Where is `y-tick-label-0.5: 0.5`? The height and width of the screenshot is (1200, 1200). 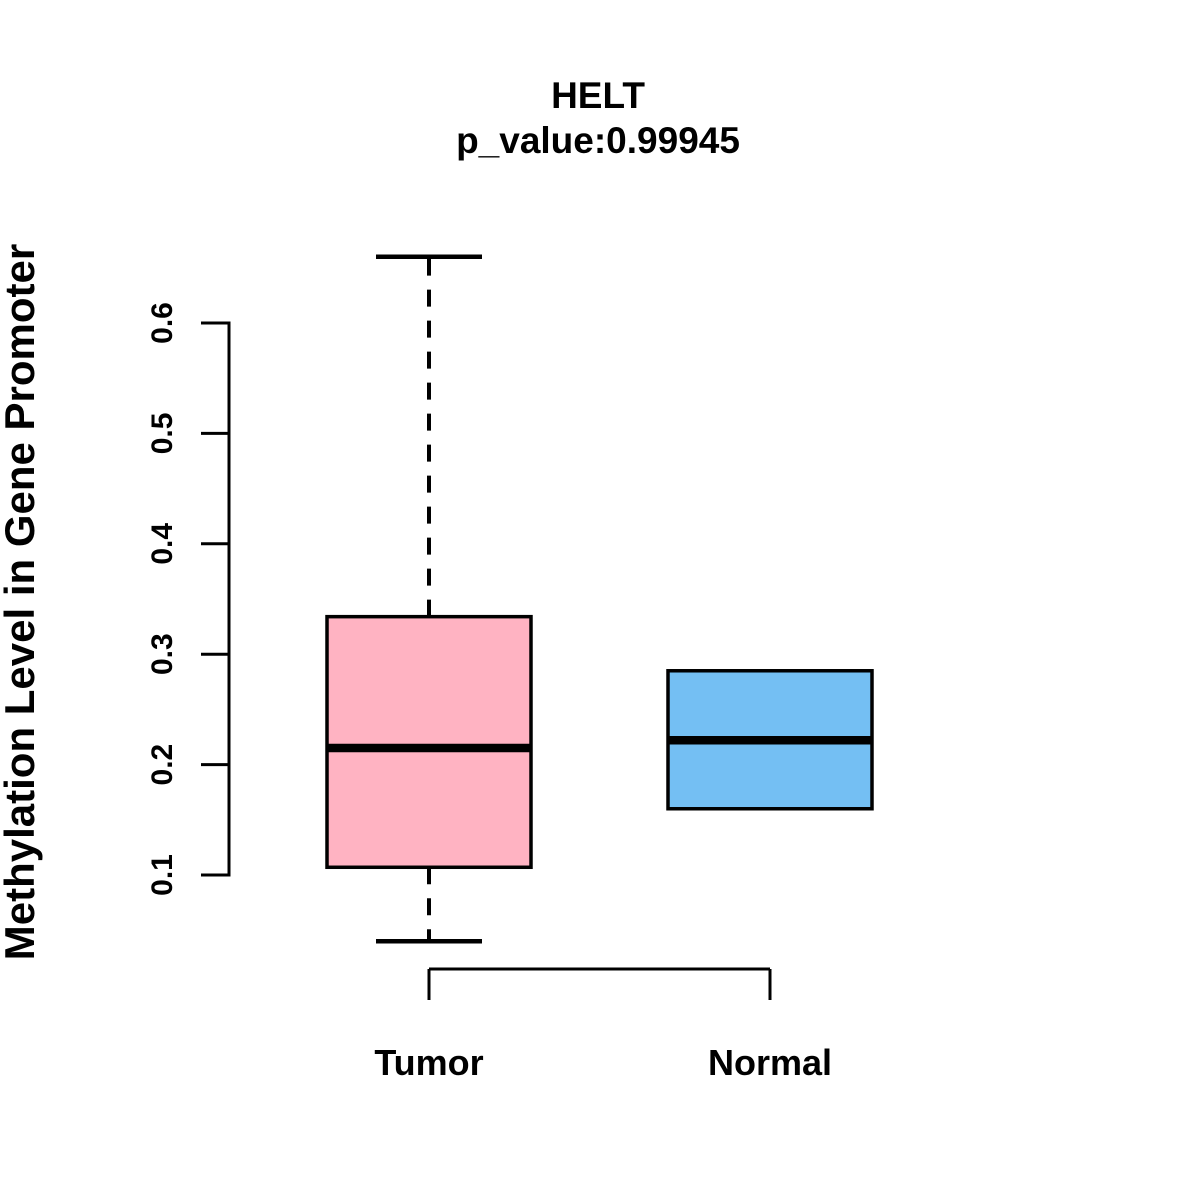 y-tick-label-0.5: 0.5 is located at coordinates (162, 434).